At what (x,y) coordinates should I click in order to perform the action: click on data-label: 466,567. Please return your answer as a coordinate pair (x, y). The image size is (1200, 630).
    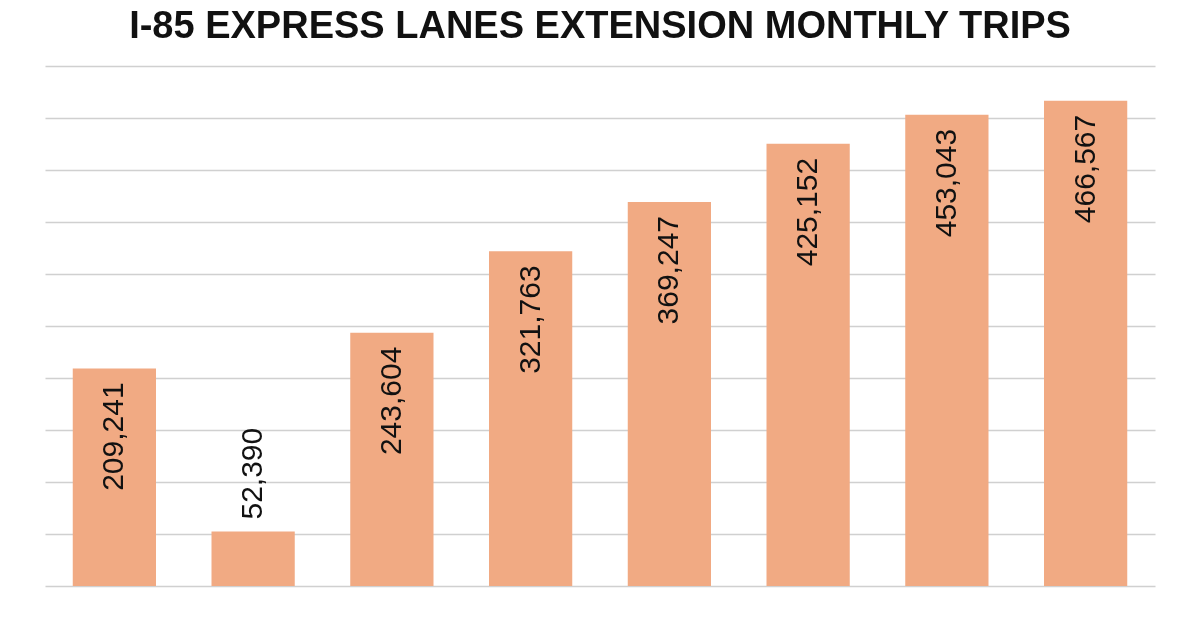
    Looking at the image, I should click on (1084, 169).